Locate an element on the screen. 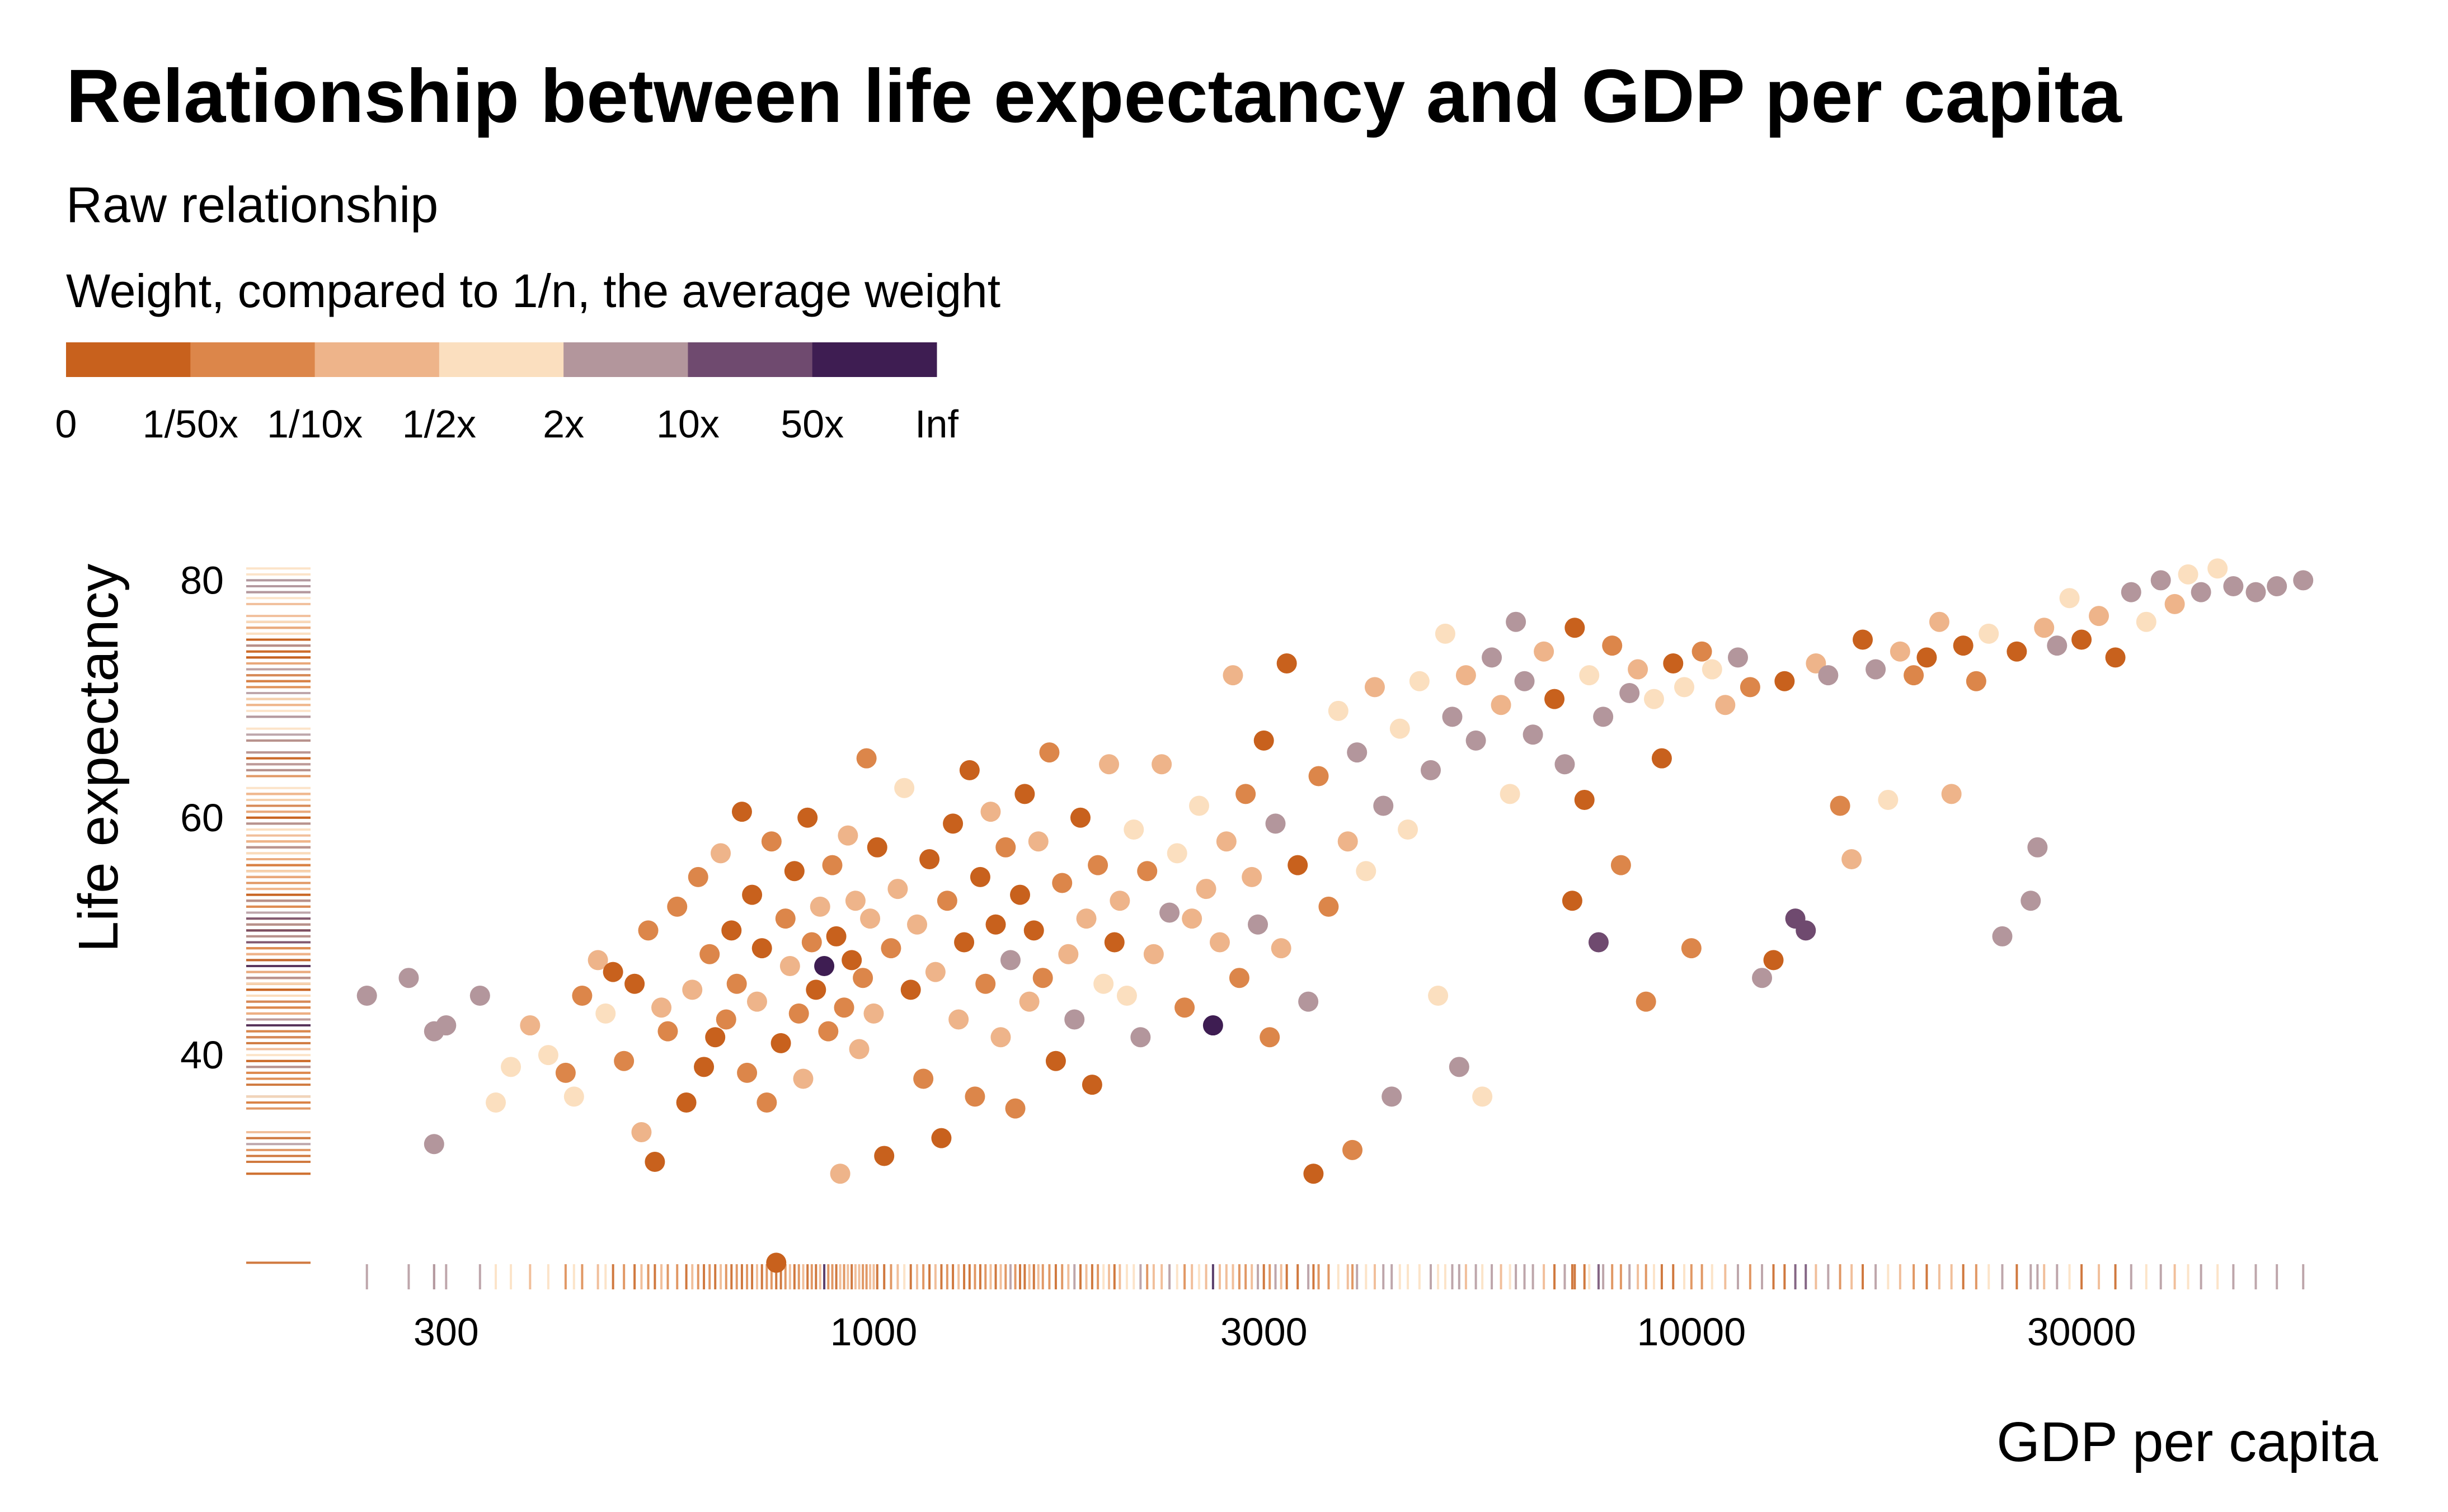 Image resolution: width=2448 pixels, height=1512 pixels. x-tick-label: 1000 is located at coordinates (874, 1332).